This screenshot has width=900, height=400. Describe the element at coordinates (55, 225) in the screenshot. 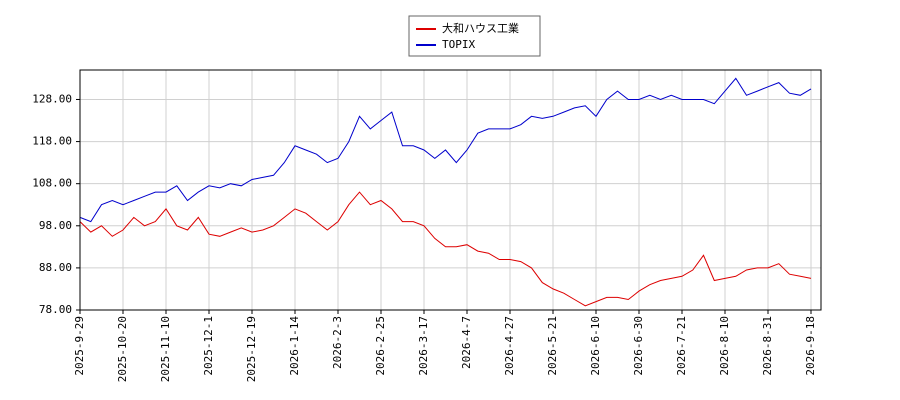

I see `y-tick-label: 98.00` at that location.